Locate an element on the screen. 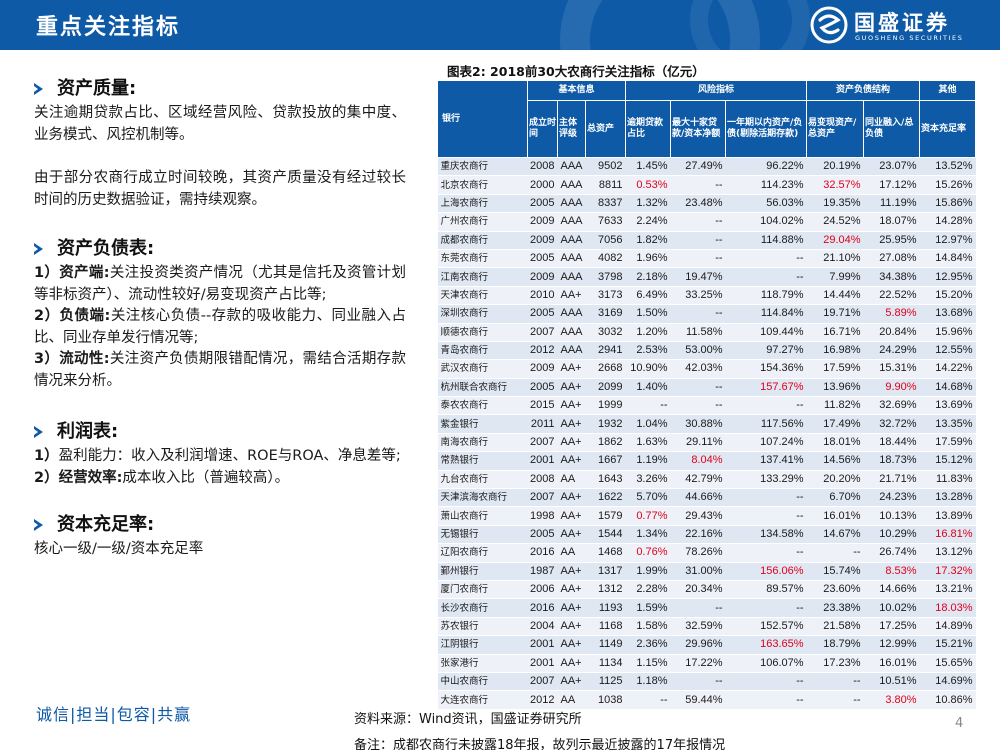 The width and height of the screenshot is (1000, 750). cell-bank: 鄞州银行 is located at coordinates (482, 571).